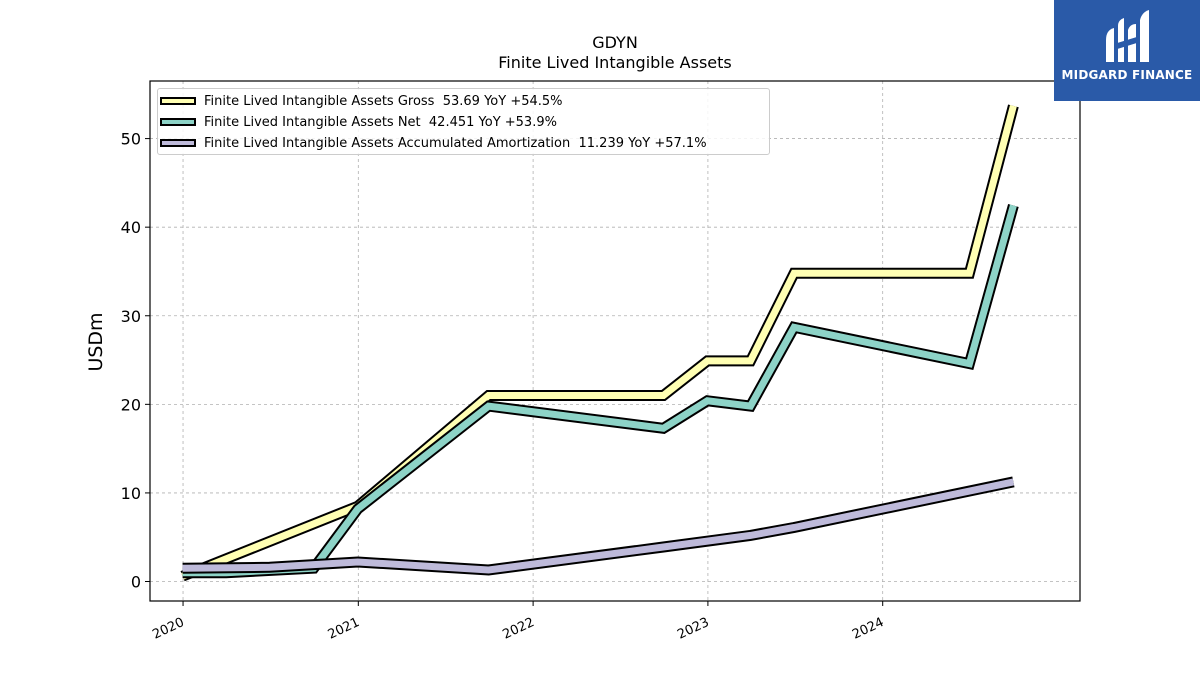  I want to click on brand-logo: MIDGARD FINANCE, so click(1127, 50).